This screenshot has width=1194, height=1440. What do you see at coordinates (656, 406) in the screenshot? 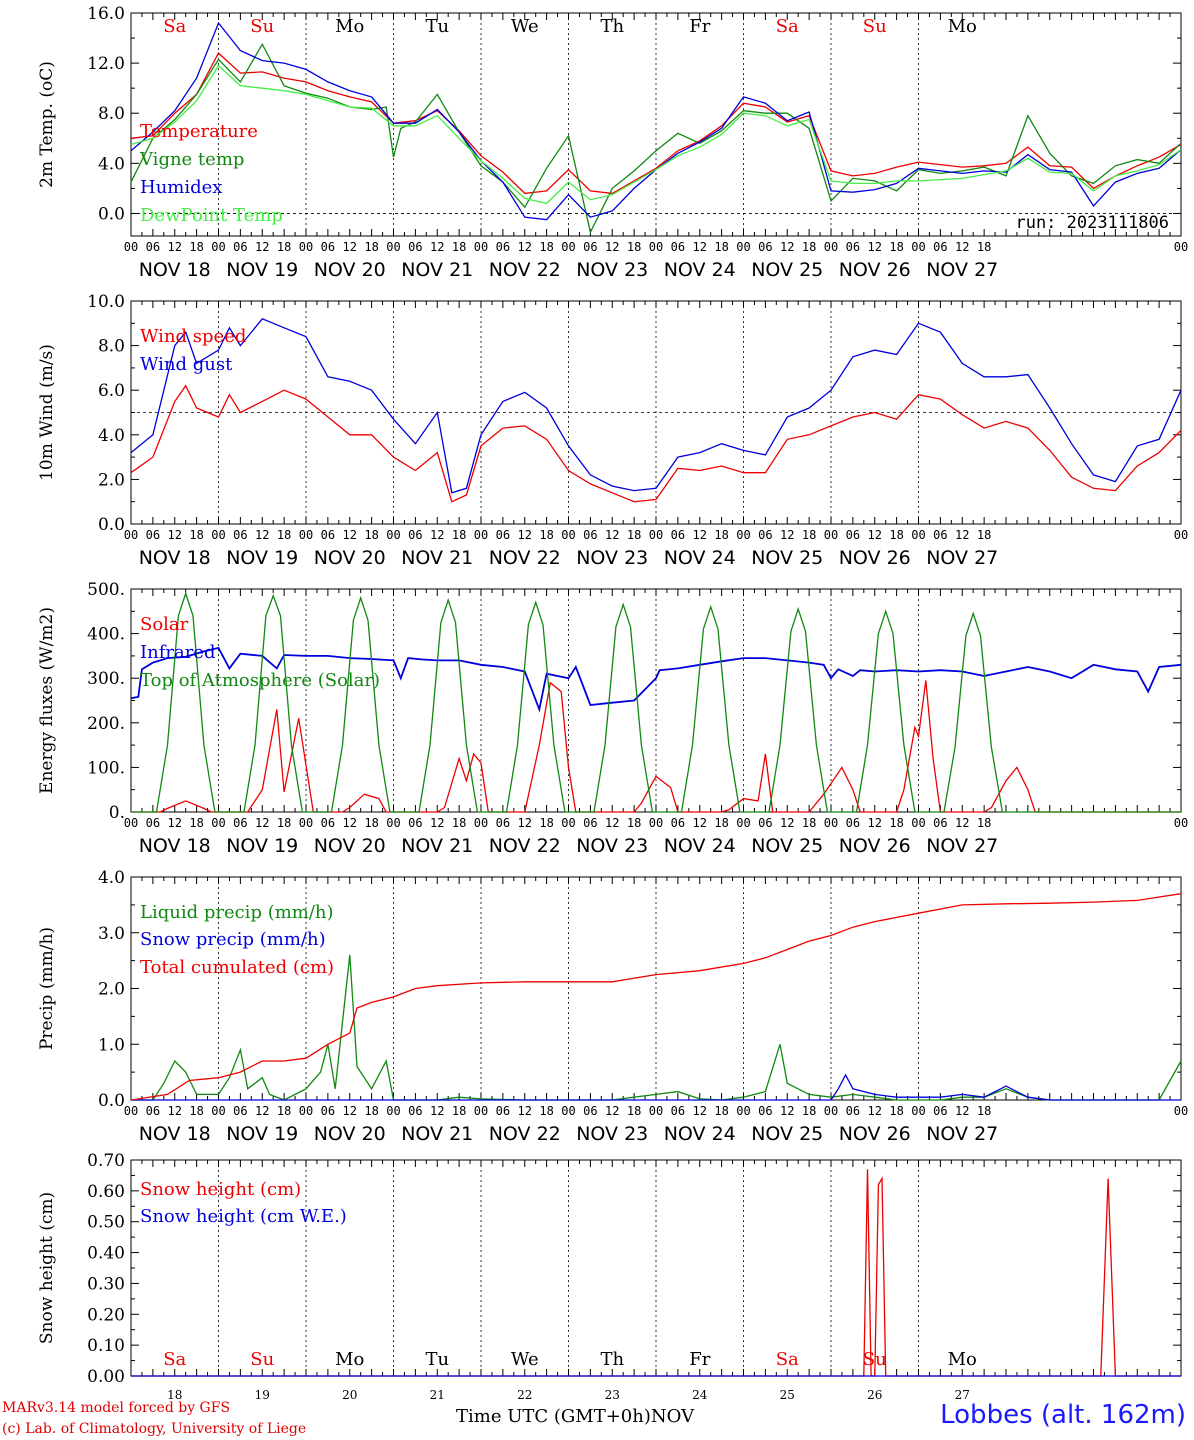
I see `series-line-blue` at bounding box center [656, 406].